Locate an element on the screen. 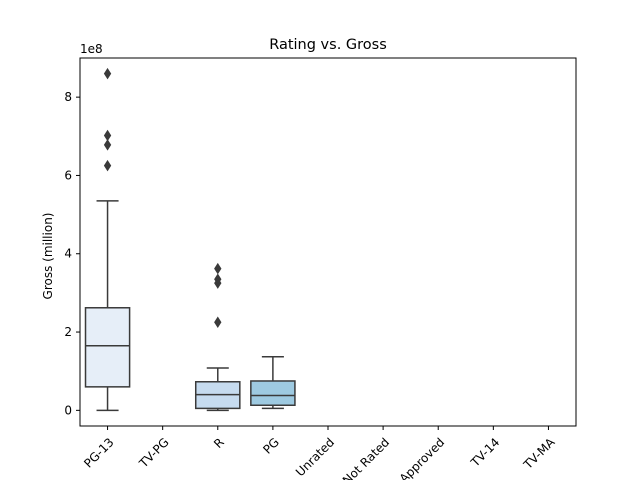 This screenshot has width=640, height=480. x-tick-label: TV-PG is located at coordinates (154, 453).